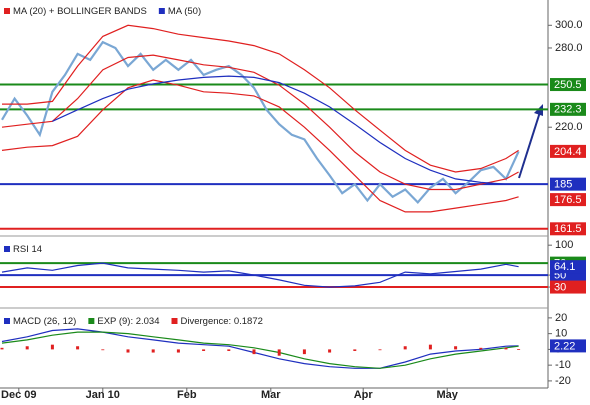 The width and height of the screenshot is (590, 405). What do you see at coordinates (364, 394) in the screenshot?
I see `x-tick-label: Apr` at bounding box center [364, 394].